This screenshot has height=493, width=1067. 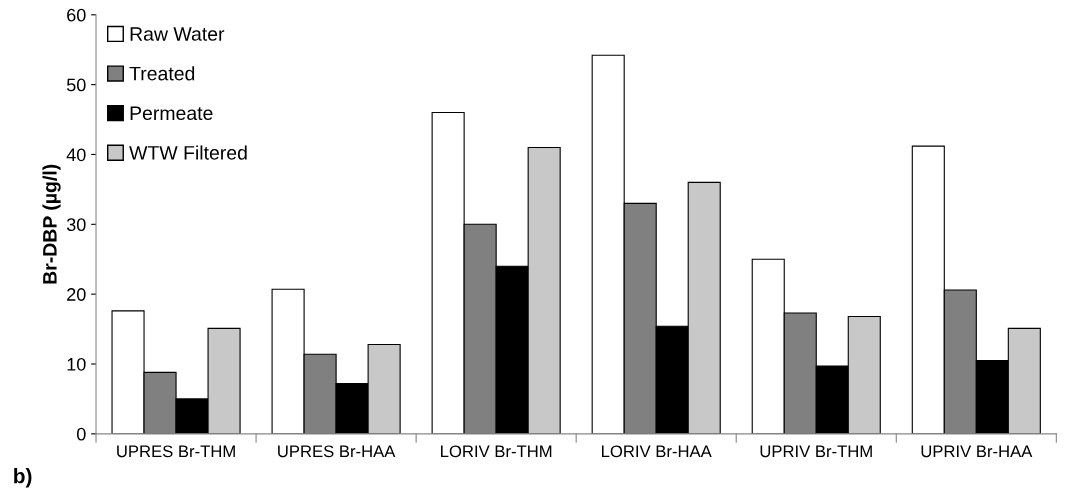 What do you see at coordinates (816, 451) in the screenshot?
I see `x-tick-label: UPRIV Br-THM` at bounding box center [816, 451].